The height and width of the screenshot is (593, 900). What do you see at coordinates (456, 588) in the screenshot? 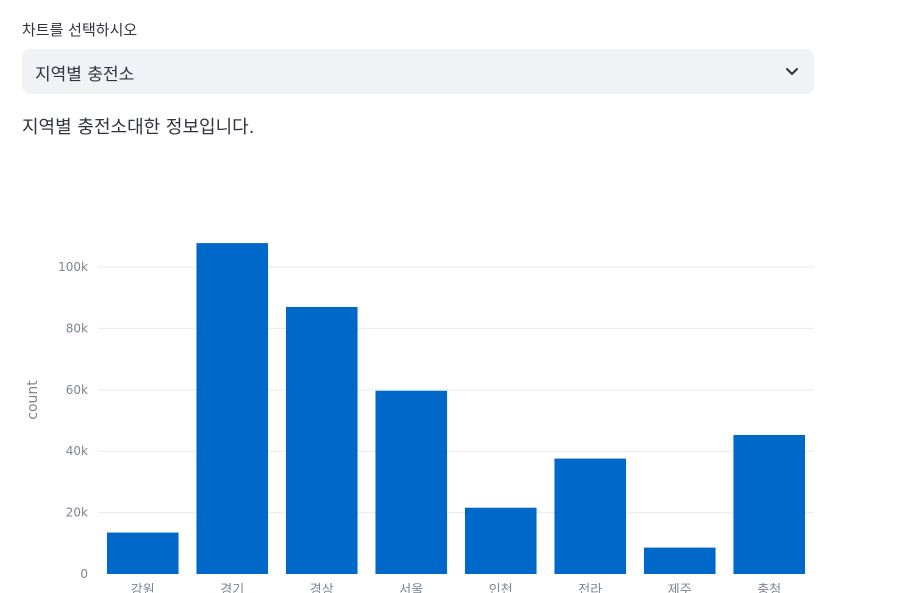
I see `x-axis-ticks: 강원 경기 경상 서울 인천 전라 제주 충청` at bounding box center [456, 588].